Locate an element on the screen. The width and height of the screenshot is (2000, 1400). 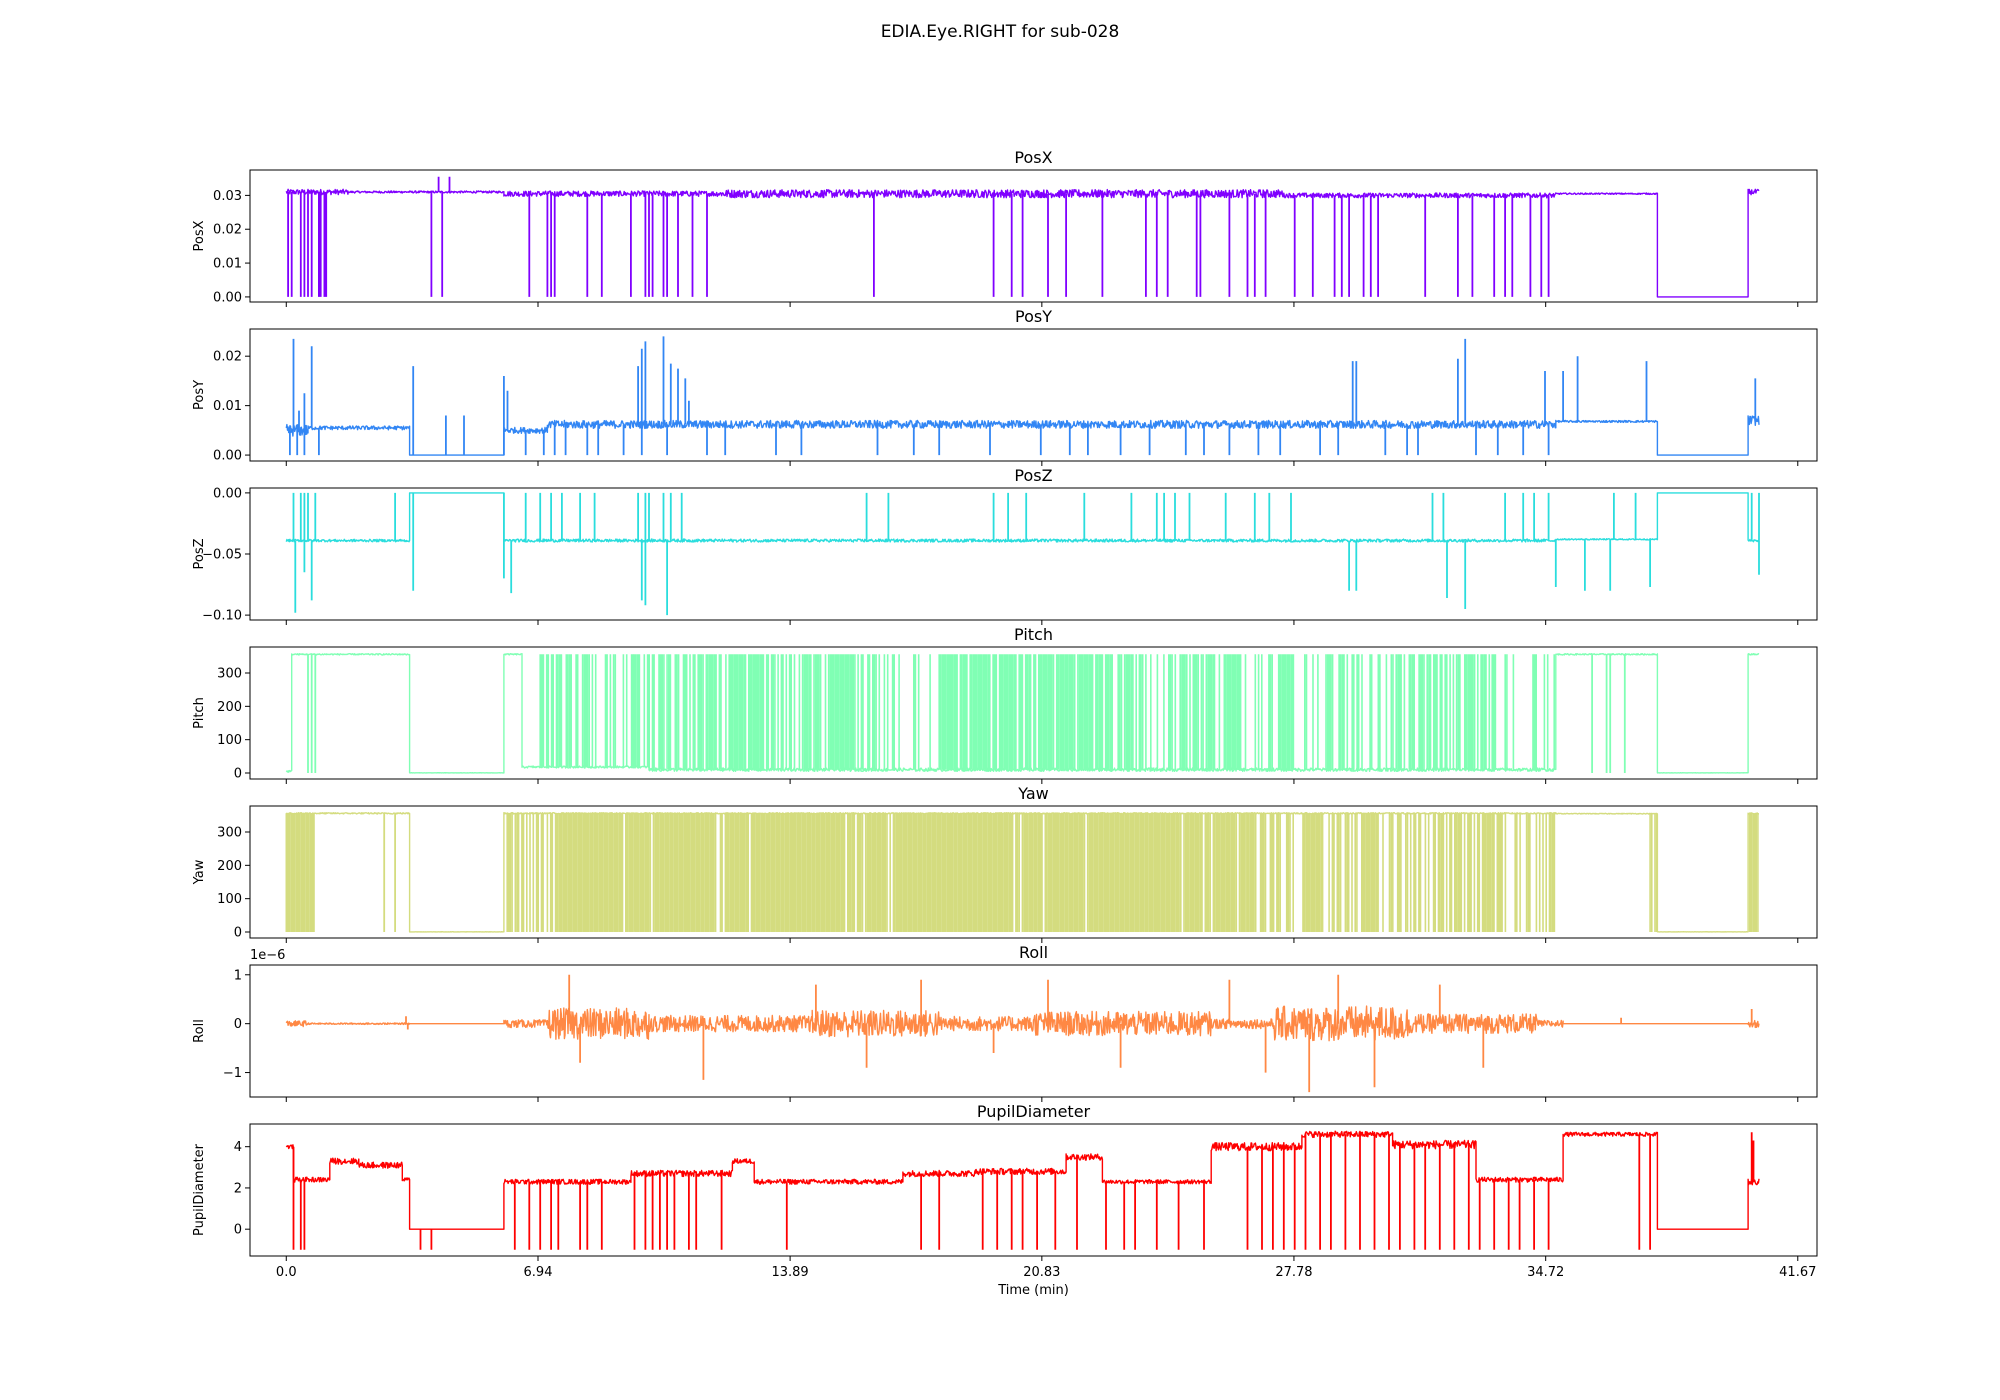
subplot-title: Yaw is located at coordinates (1032, 793).